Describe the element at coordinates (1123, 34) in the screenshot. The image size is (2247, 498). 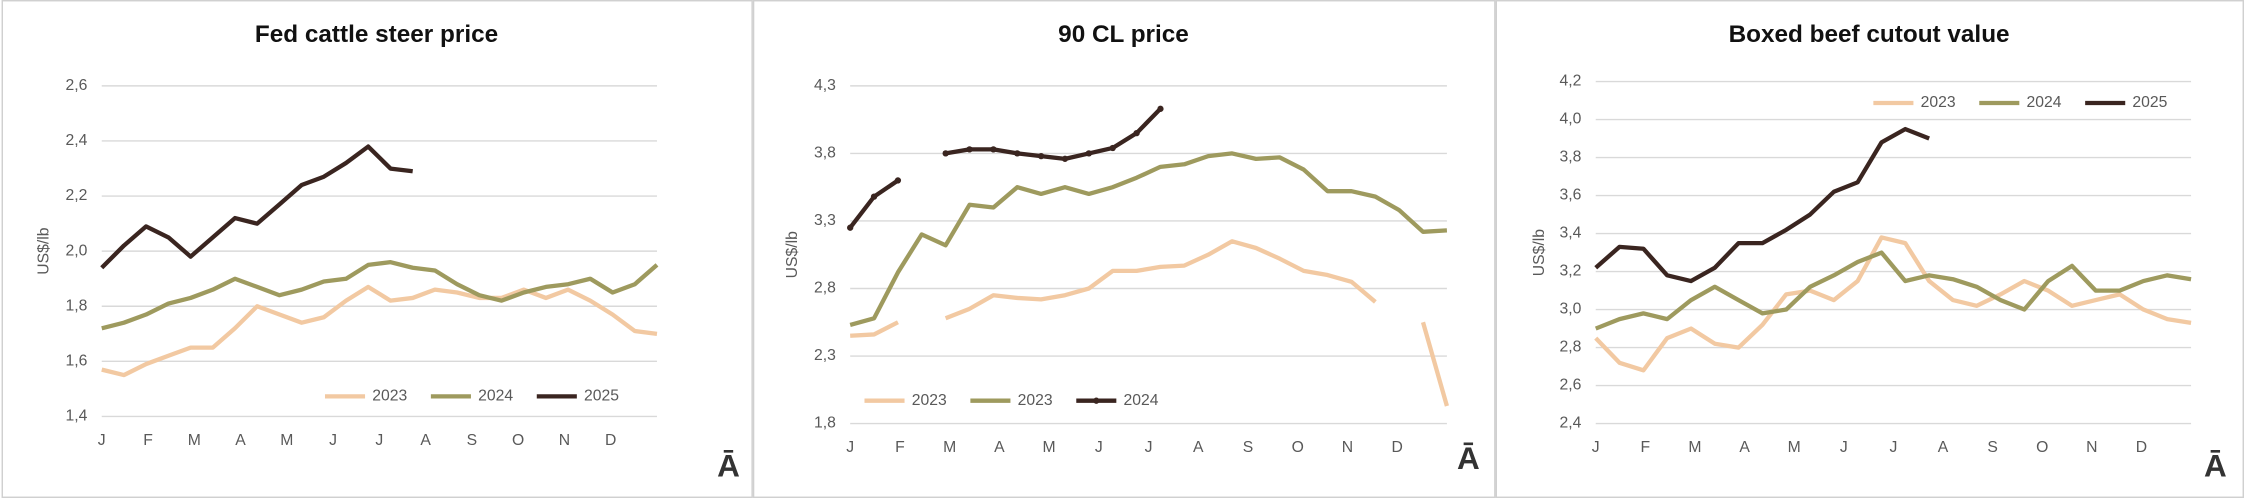
I see `chart-title: 90 CL price` at that location.